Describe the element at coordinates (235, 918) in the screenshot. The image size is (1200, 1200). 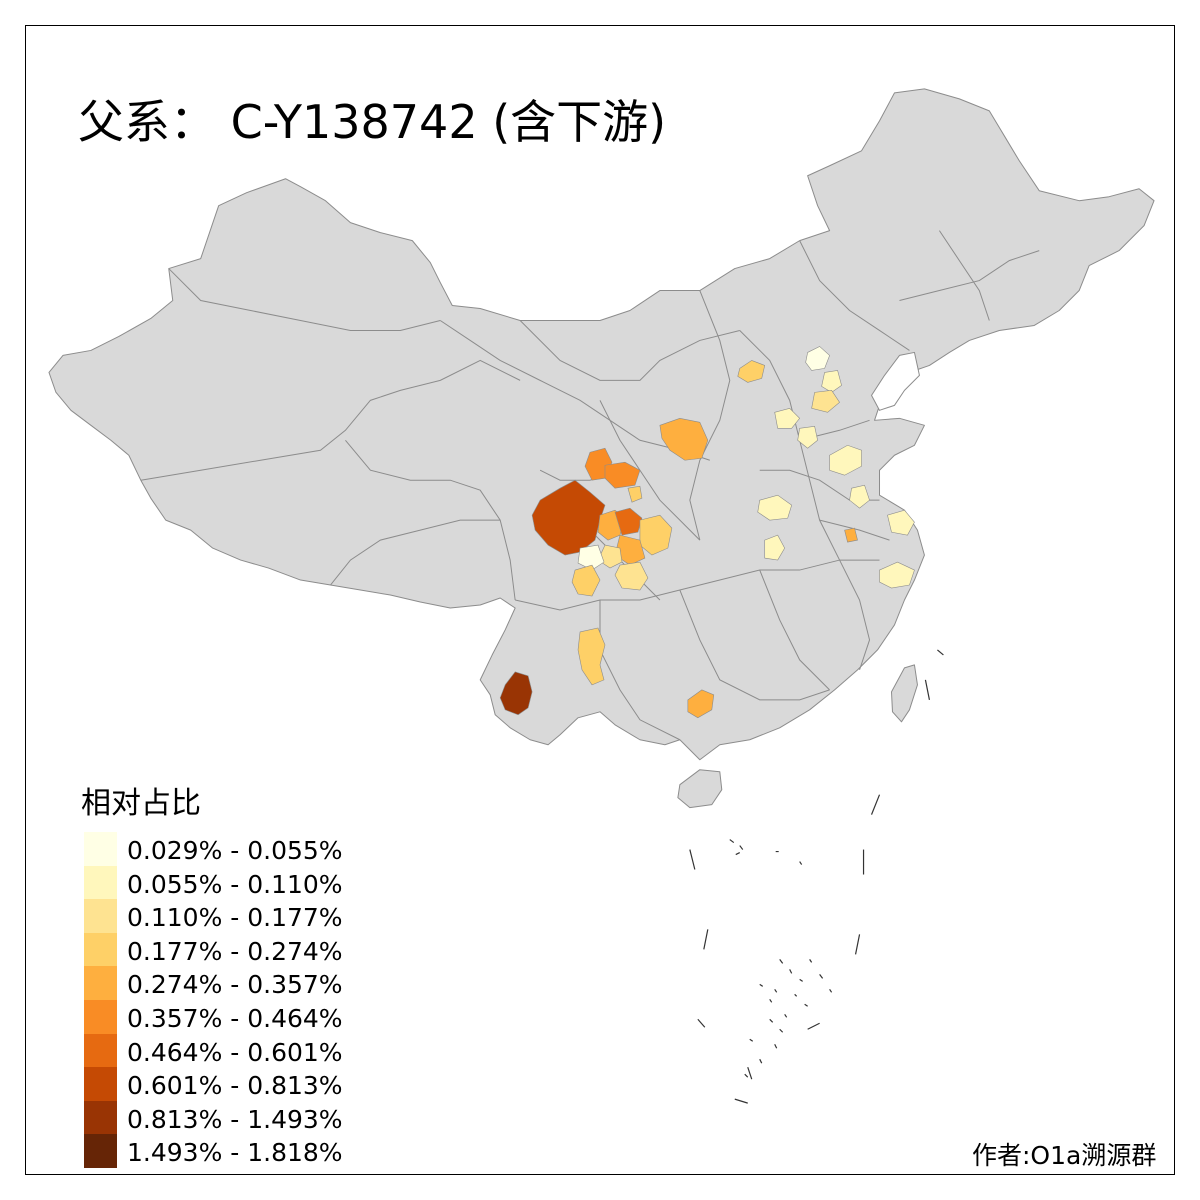
I see `legend-label: 0.110% - 0.177%` at that location.